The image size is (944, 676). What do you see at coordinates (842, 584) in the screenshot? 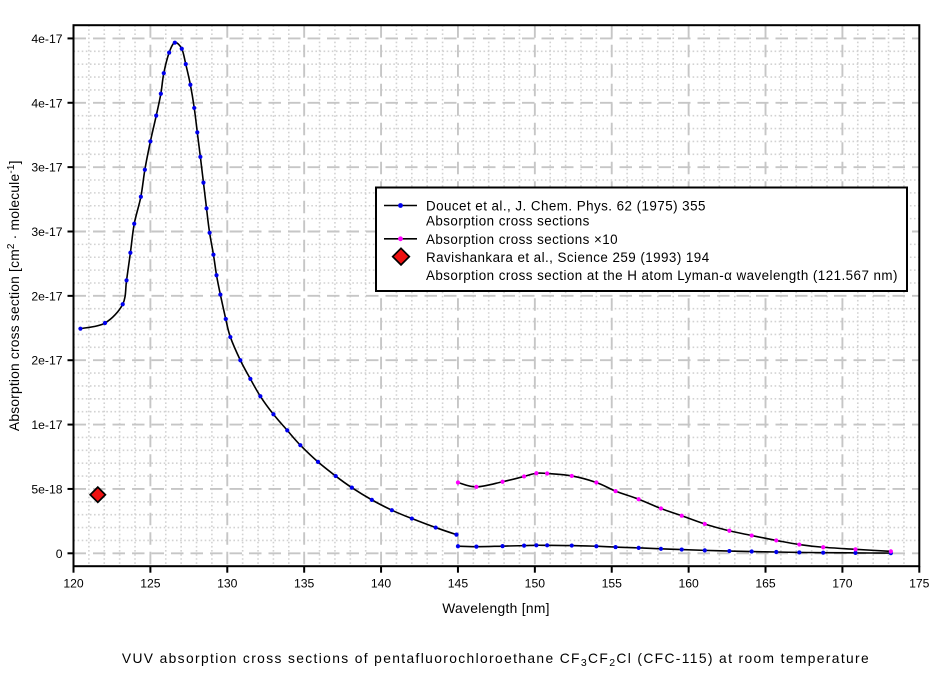
I see `svg-text: 170` at bounding box center [842, 584].